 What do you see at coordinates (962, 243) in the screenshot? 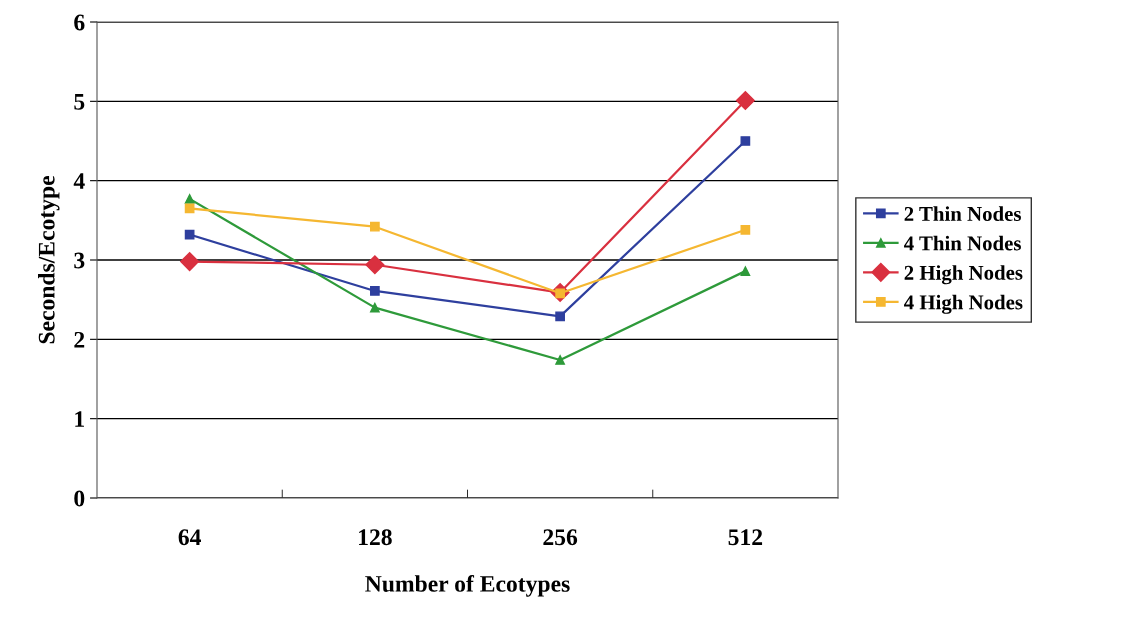
I see `legend-label: 4 Thin Nodes` at bounding box center [962, 243].